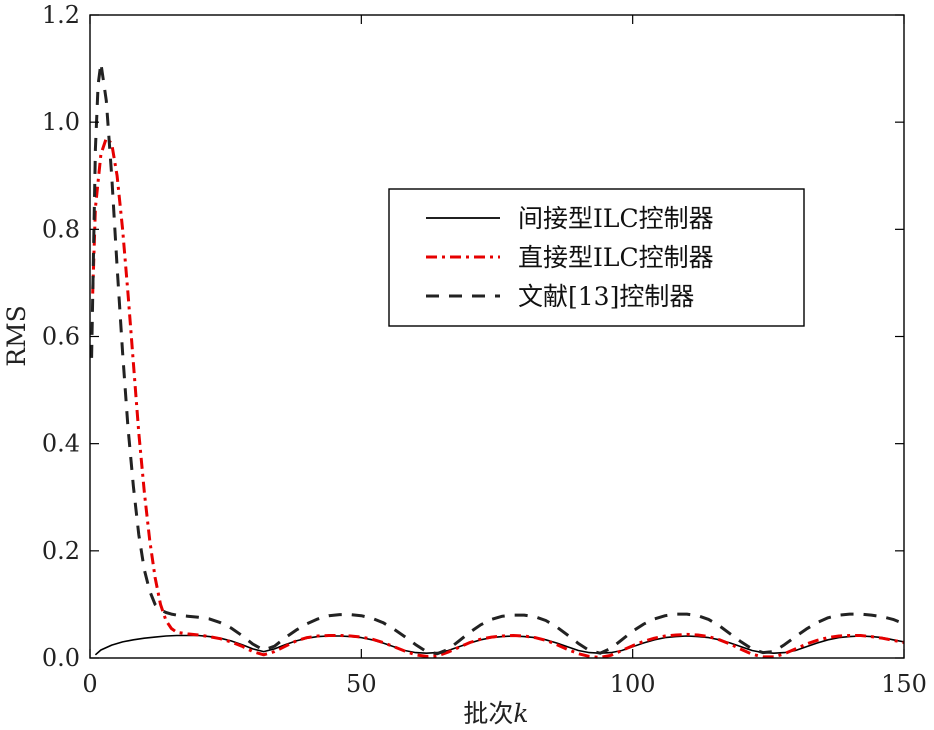  I want to click on y-tick-label: 0.0, so click(61, 658).